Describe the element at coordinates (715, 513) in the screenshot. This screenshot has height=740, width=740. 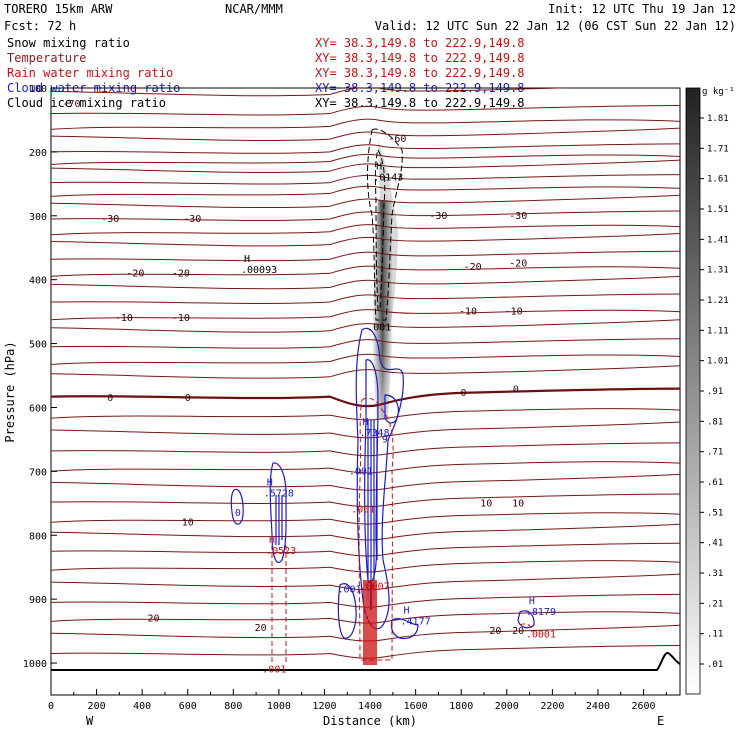
I see `colorbar-label: .51` at that location.